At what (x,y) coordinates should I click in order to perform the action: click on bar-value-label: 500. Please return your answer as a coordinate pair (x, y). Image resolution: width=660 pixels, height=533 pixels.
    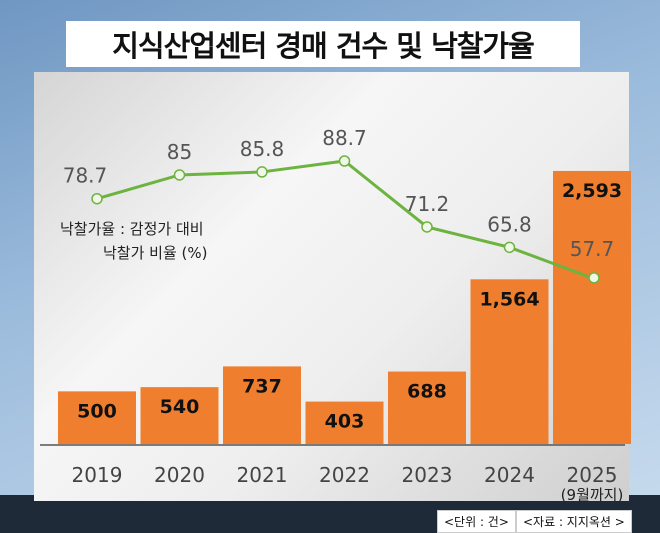
    Looking at the image, I should click on (97, 411).